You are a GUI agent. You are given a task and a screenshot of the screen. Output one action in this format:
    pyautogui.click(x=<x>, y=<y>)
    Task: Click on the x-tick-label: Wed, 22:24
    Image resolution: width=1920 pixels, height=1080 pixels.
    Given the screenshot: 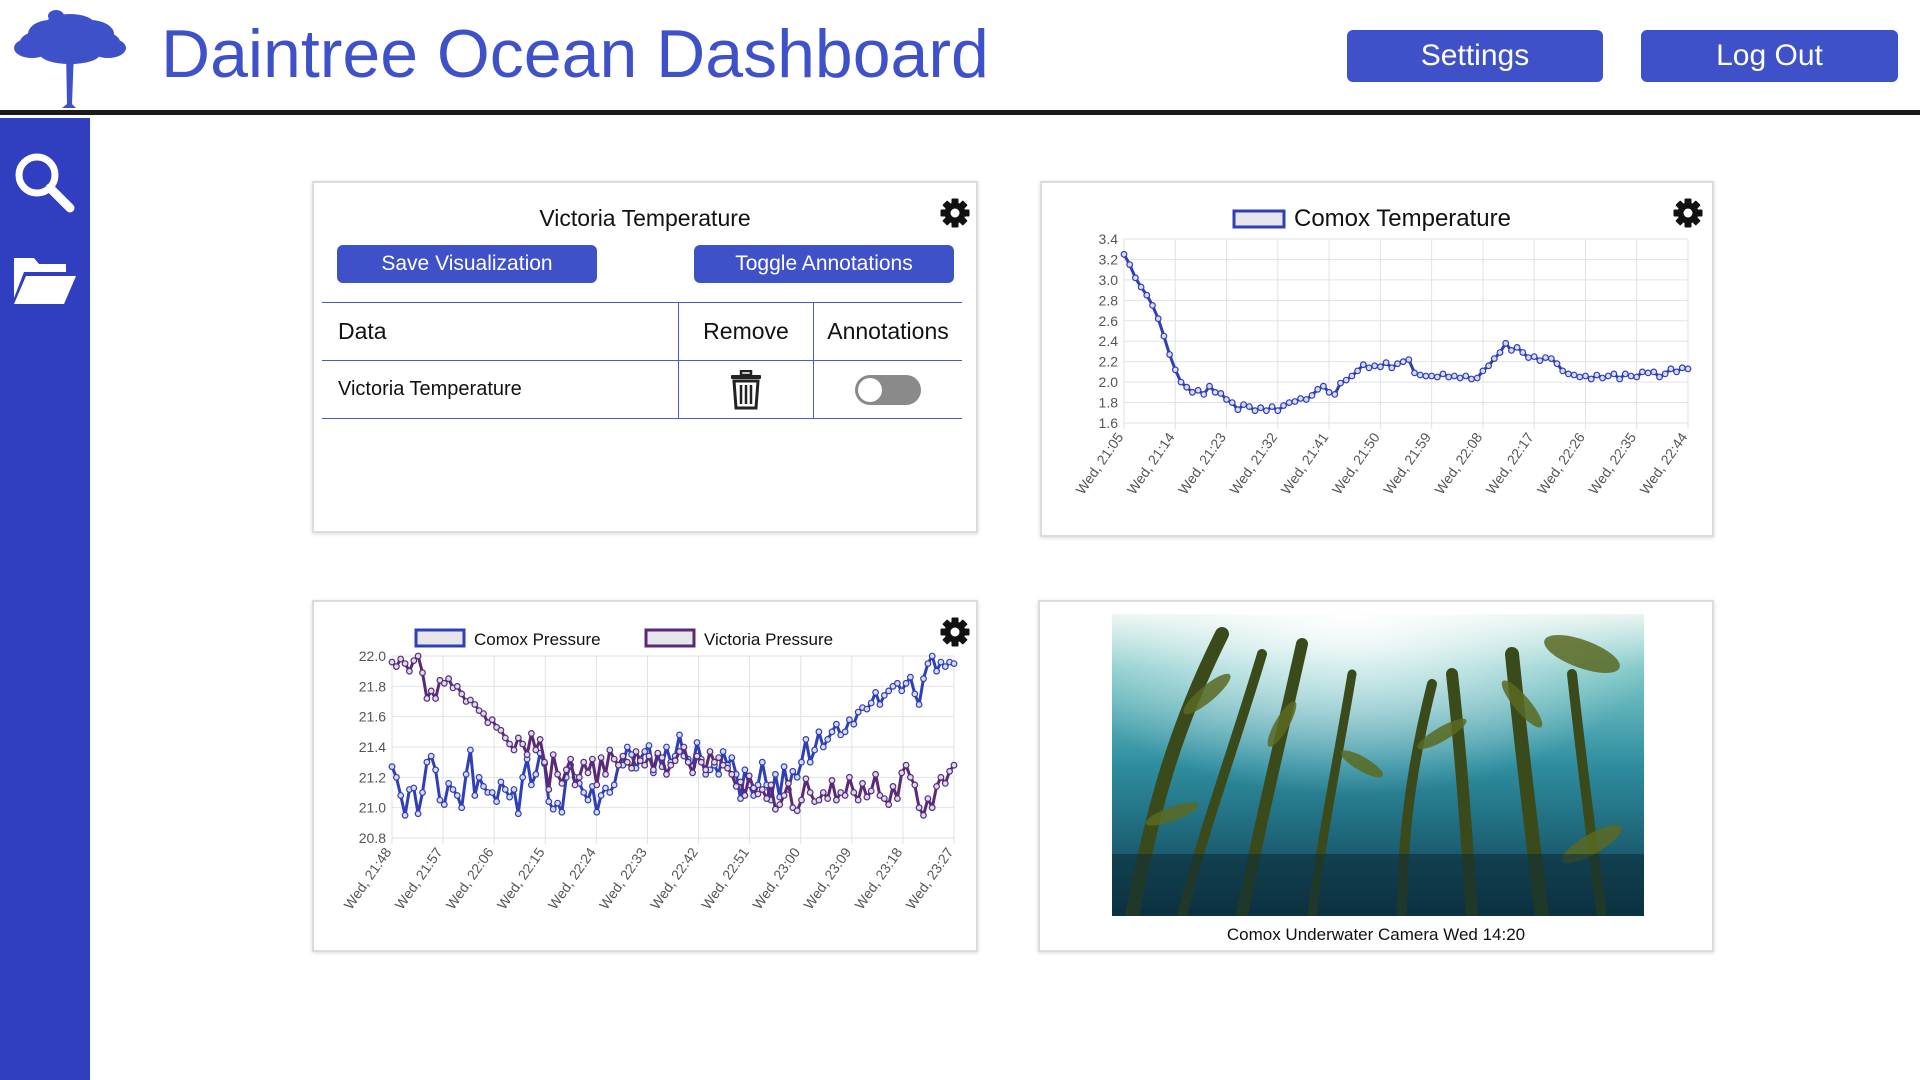 What is the action you would take?
    pyautogui.click(x=572, y=878)
    